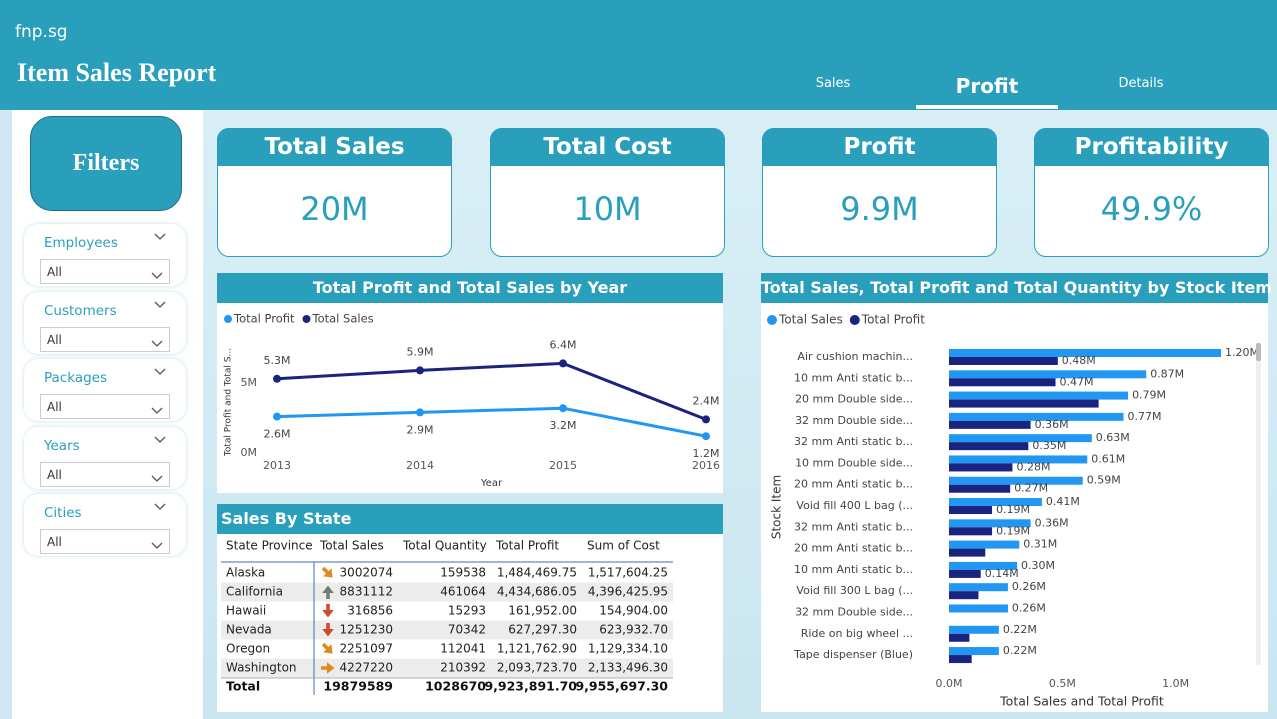 The image size is (1277, 719). I want to click on y-axis-label: Stock Item, so click(777, 507).